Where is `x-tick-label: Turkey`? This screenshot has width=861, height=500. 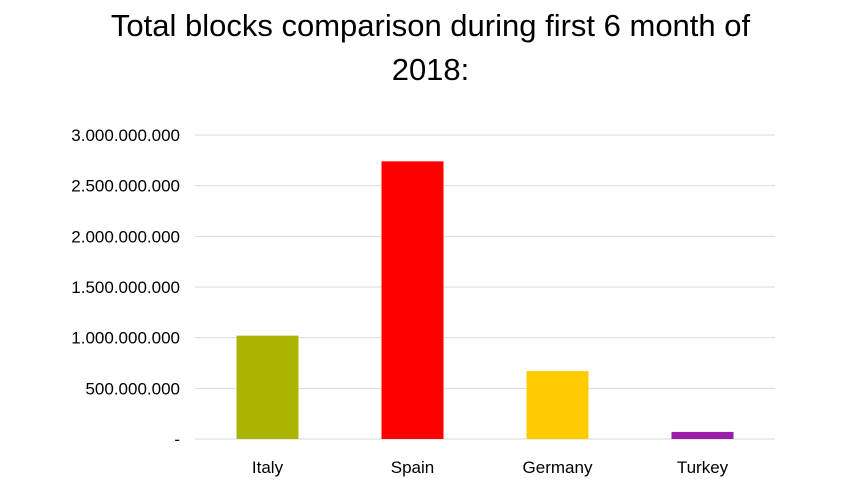
x-tick-label: Turkey is located at coordinates (703, 467).